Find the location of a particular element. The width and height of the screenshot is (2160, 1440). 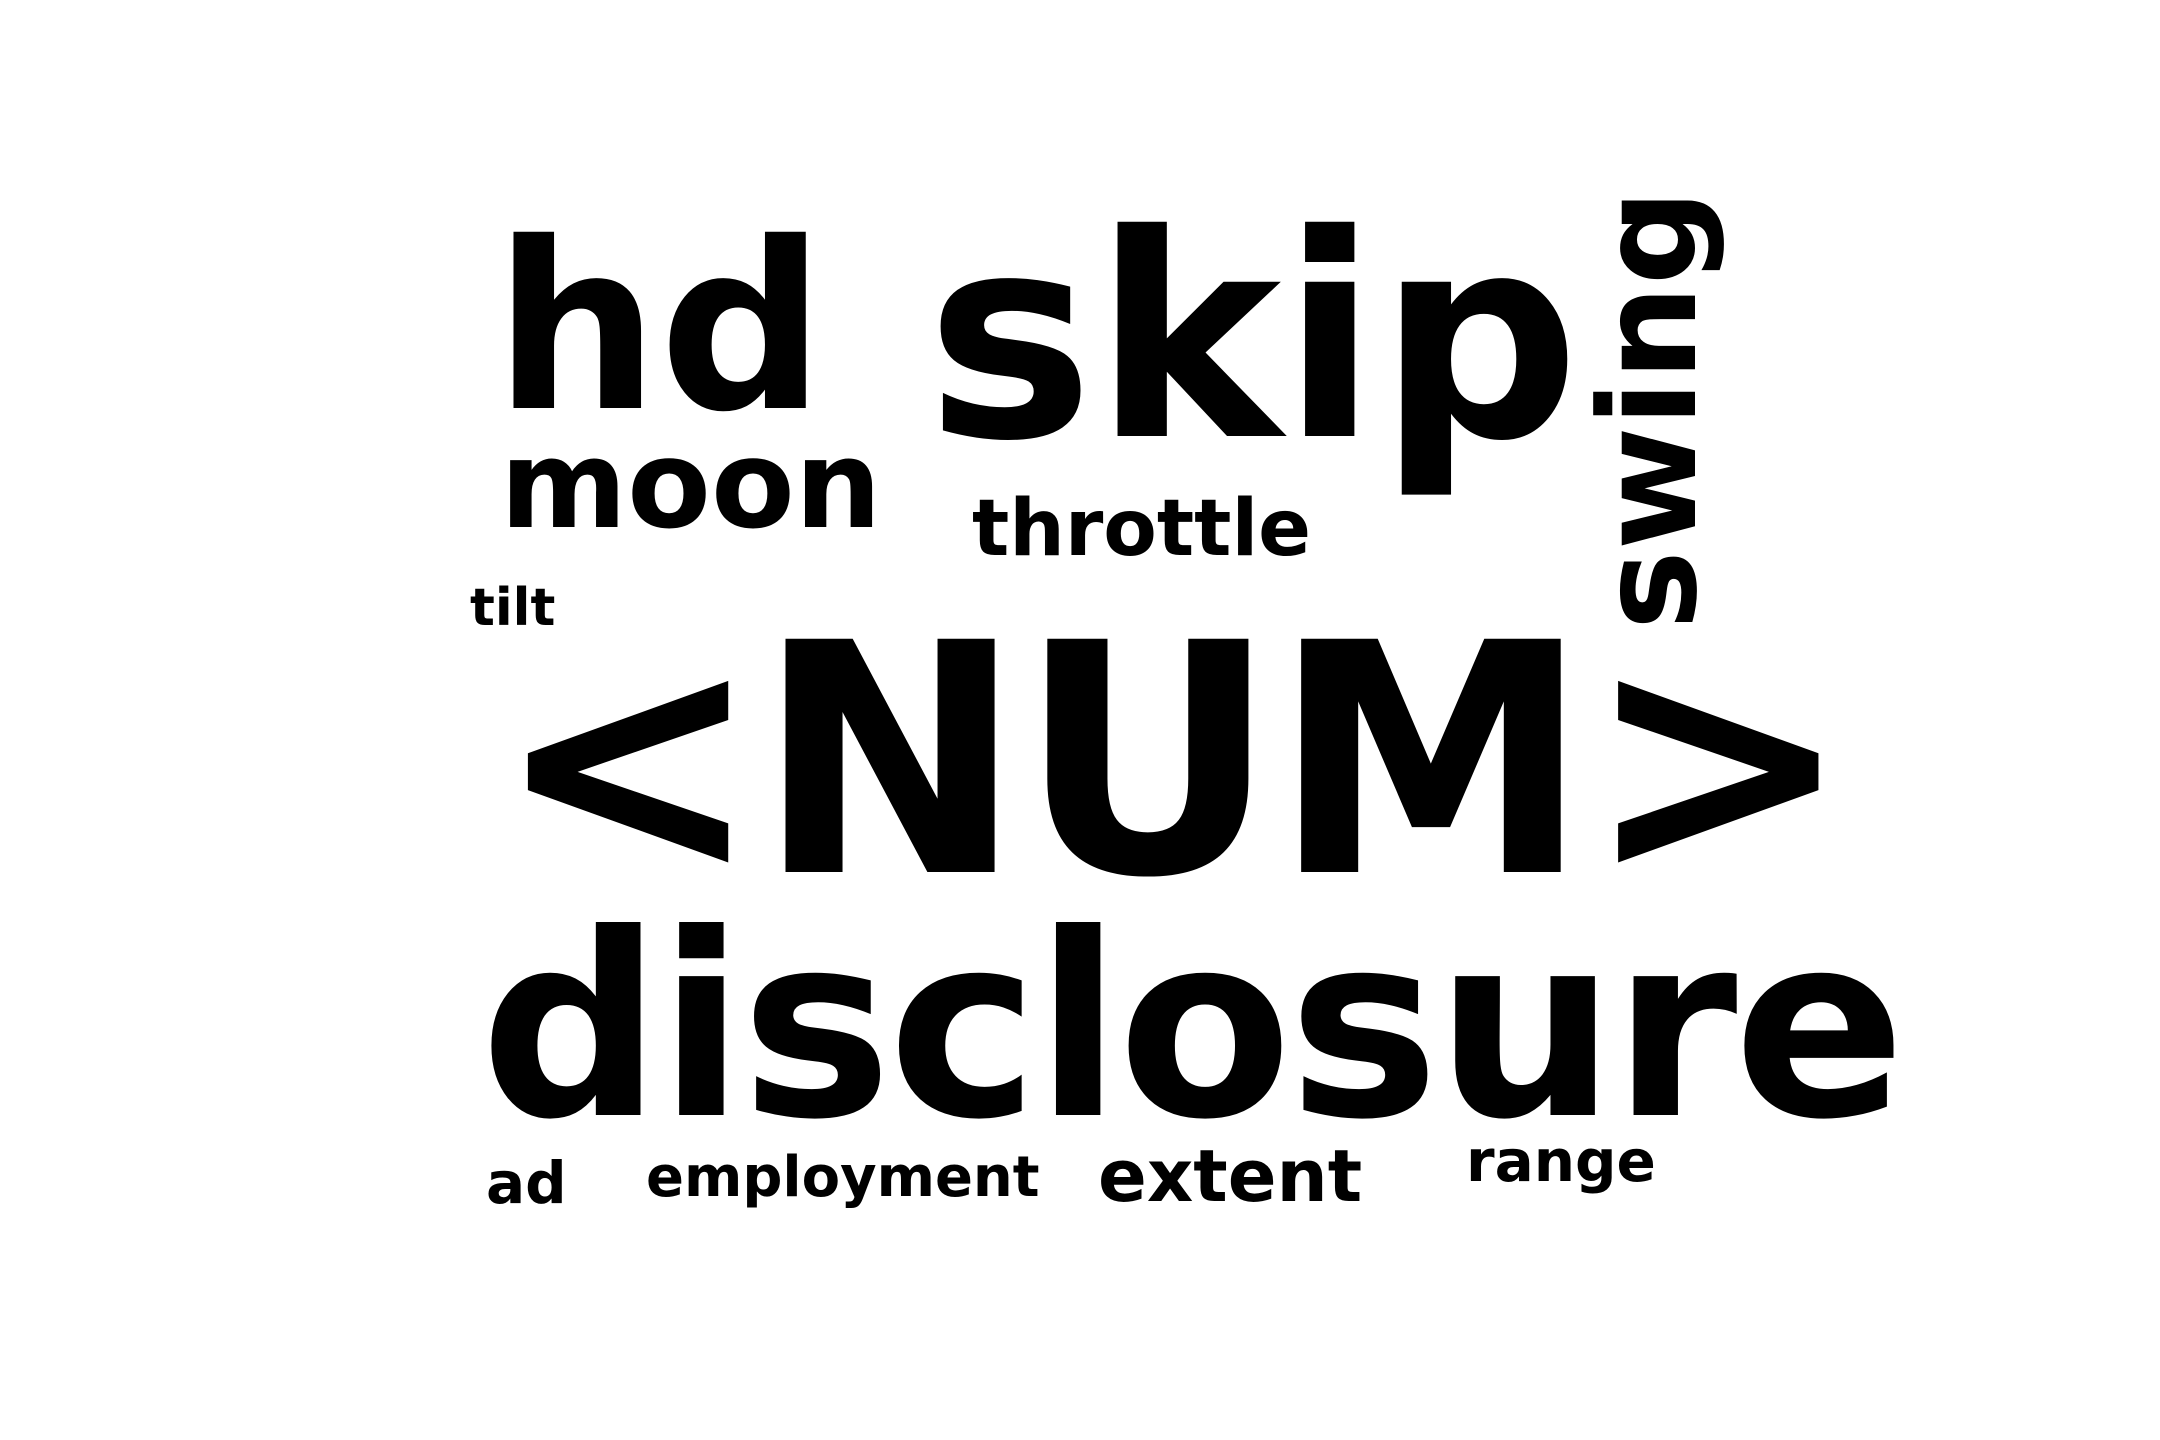

word-range: range is located at coordinates (1561, 1161).